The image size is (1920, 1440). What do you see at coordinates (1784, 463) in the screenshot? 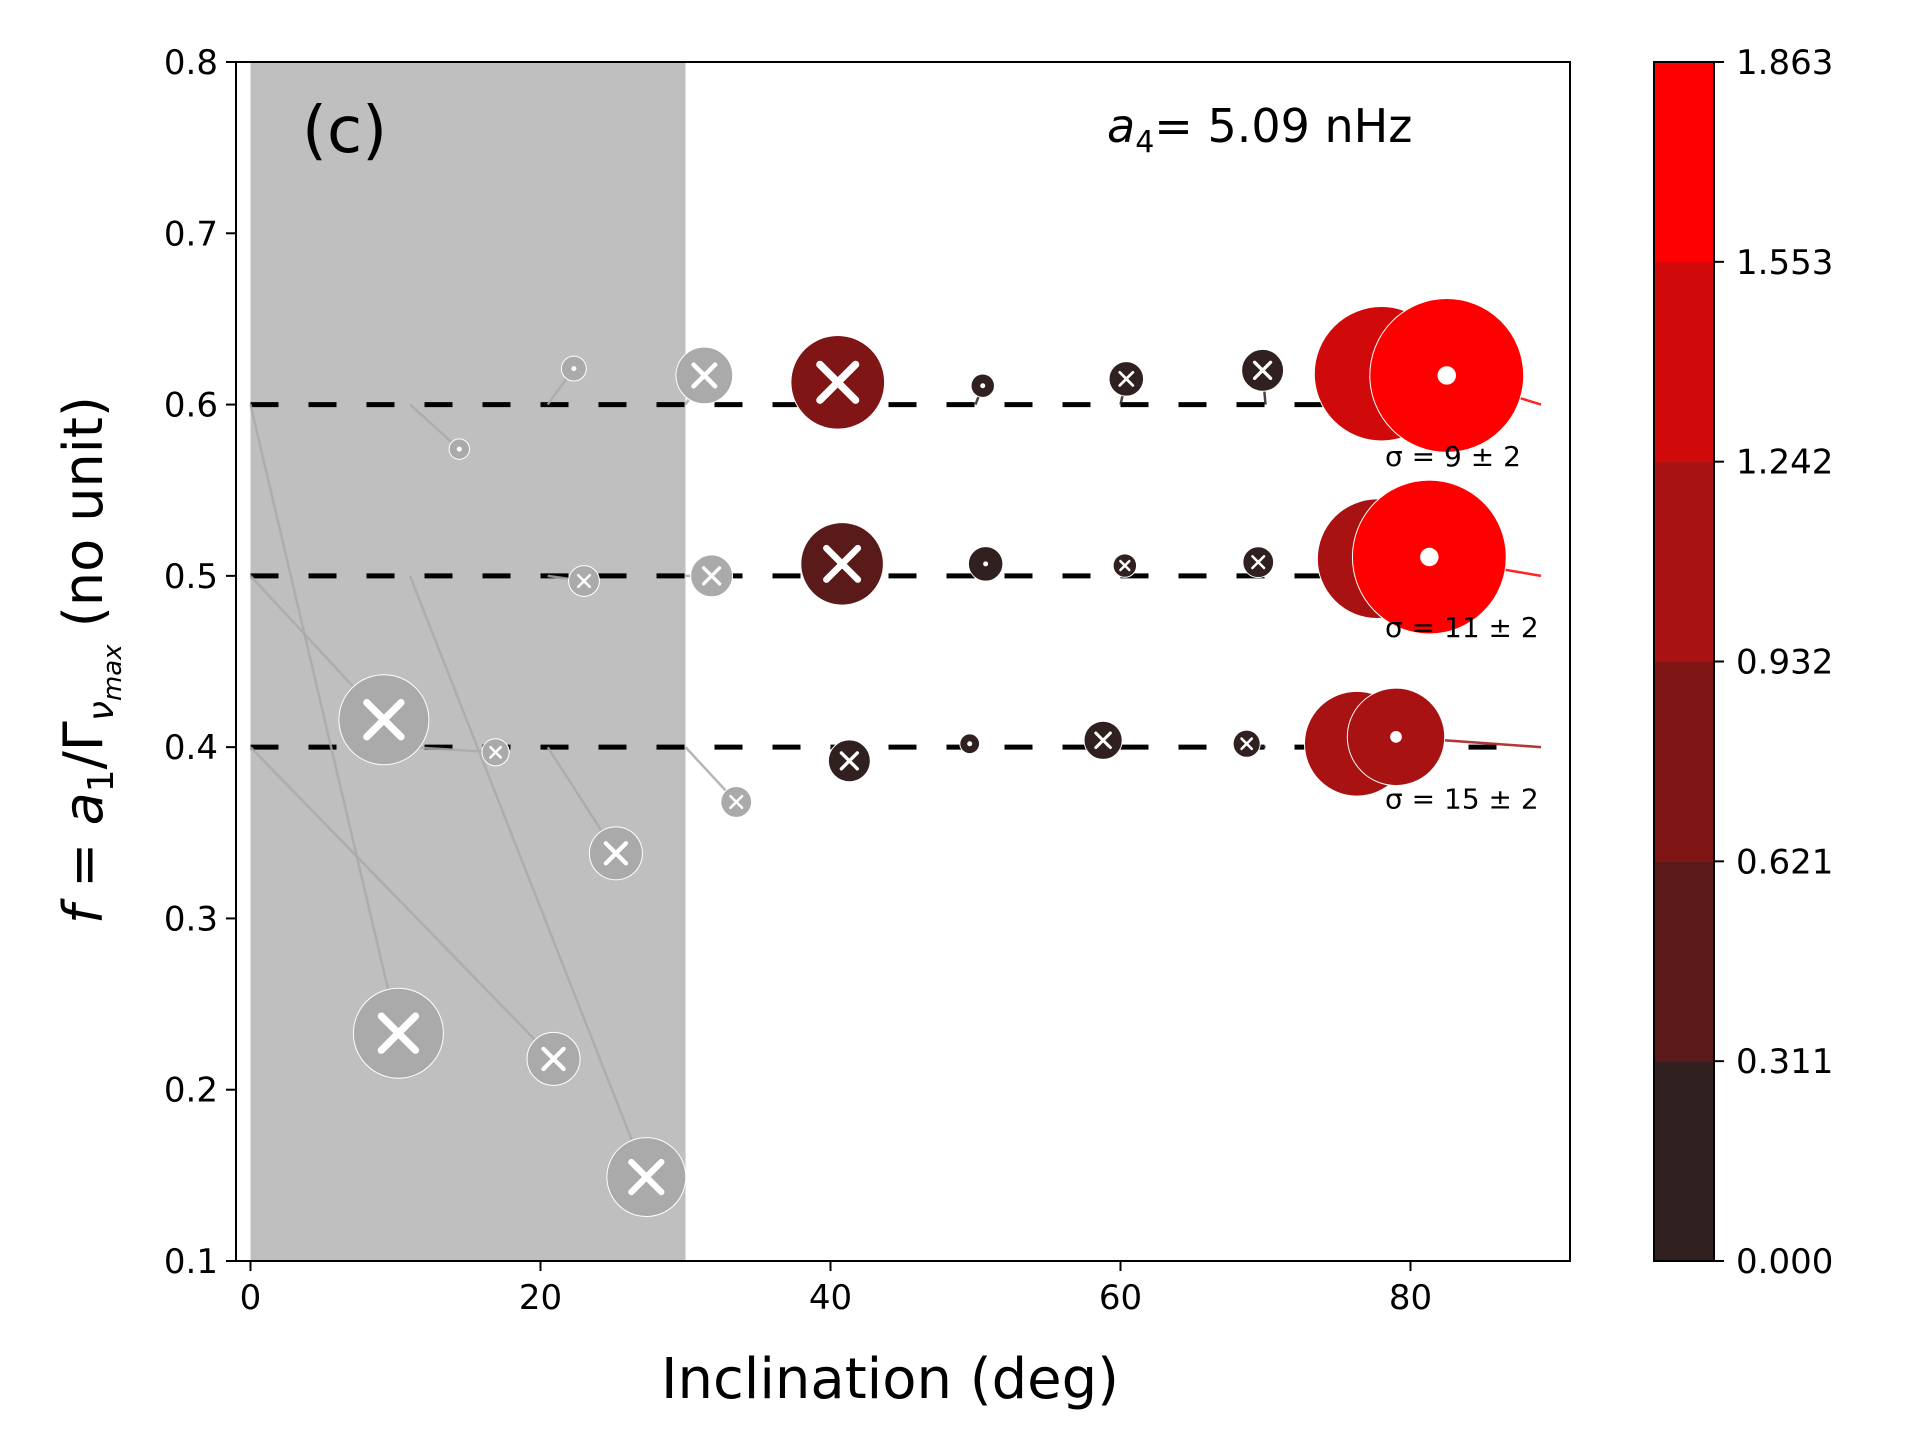
I see `colorbar-tick-label: 1.242` at bounding box center [1784, 463].